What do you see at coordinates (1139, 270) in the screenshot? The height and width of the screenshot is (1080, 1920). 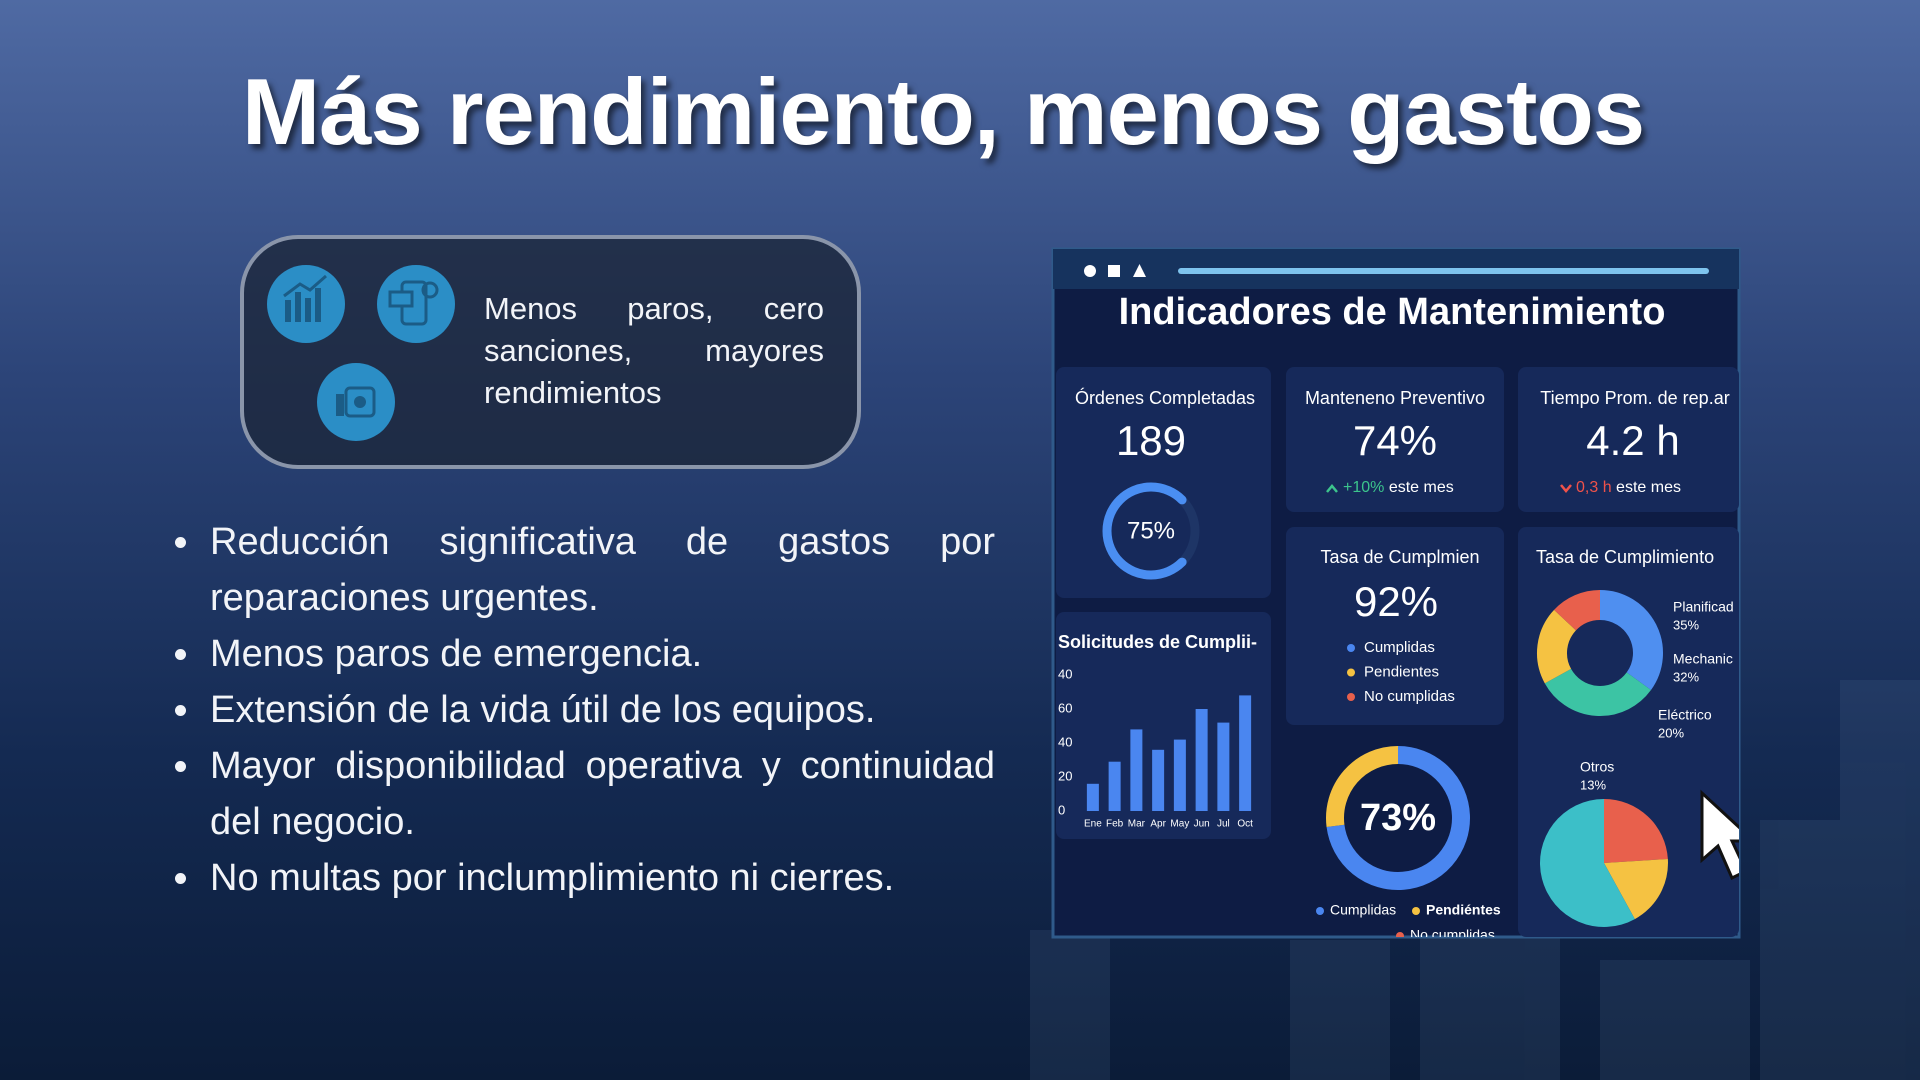 I see `window-triangle` at bounding box center [1139, 270].